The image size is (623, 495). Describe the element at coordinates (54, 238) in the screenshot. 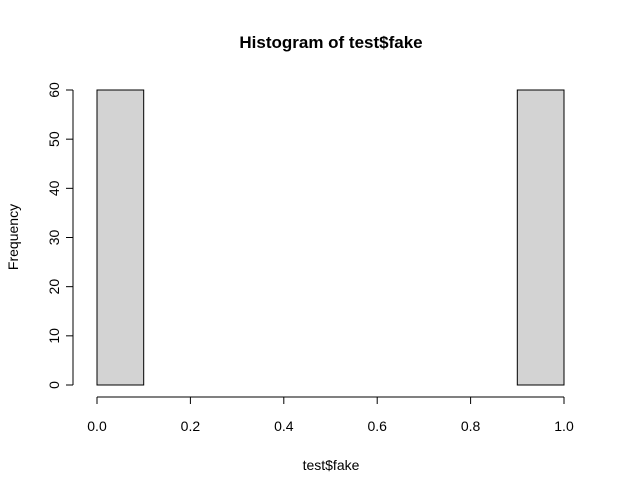

I see `y-tick-label-3: 30` at that location.